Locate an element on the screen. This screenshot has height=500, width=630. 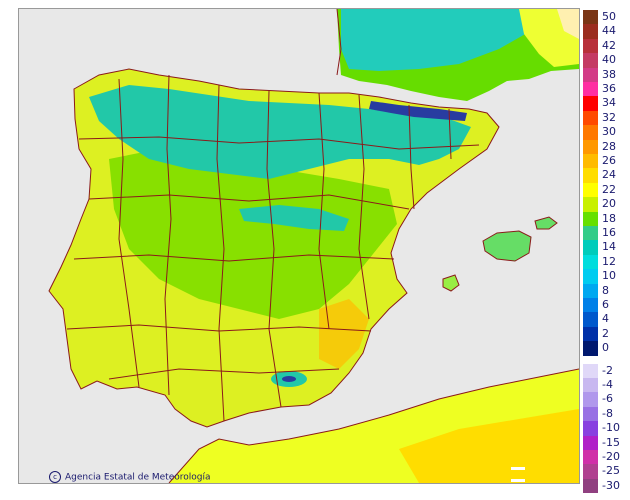
legend-label: 14 is located at coordinates (609, 247).